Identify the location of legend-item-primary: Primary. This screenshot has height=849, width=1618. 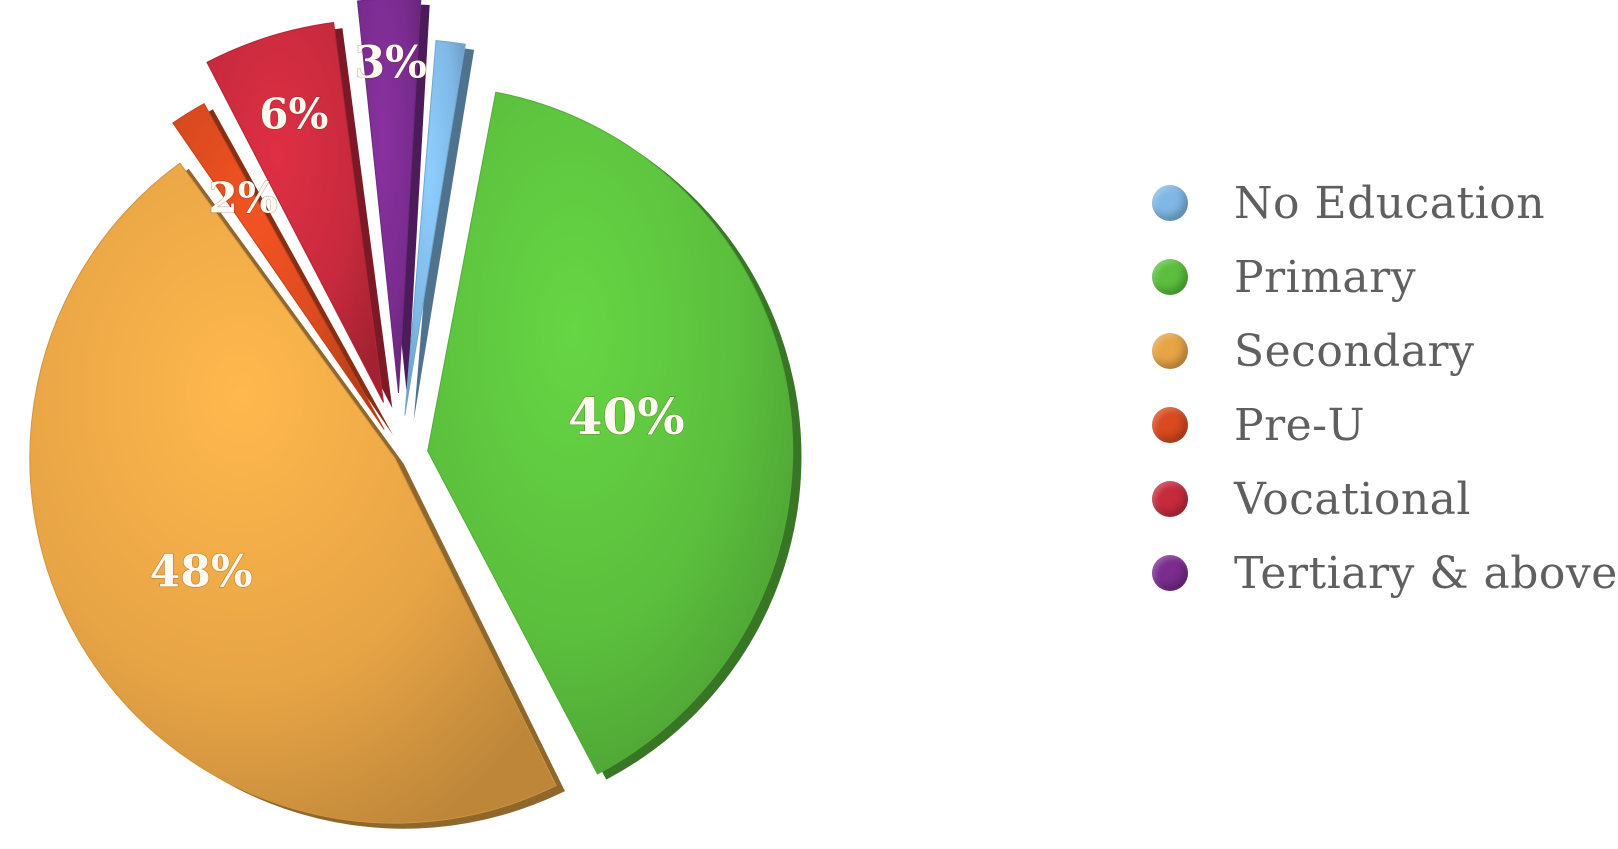
(1382, 277).